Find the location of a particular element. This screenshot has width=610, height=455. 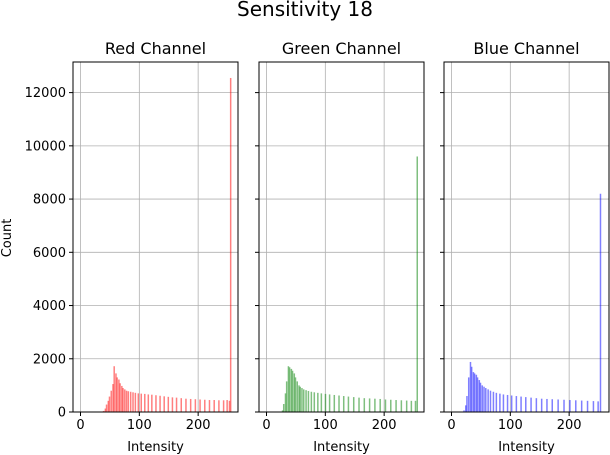

y-tick-label: 10000 is located at coordinates (45, 146).